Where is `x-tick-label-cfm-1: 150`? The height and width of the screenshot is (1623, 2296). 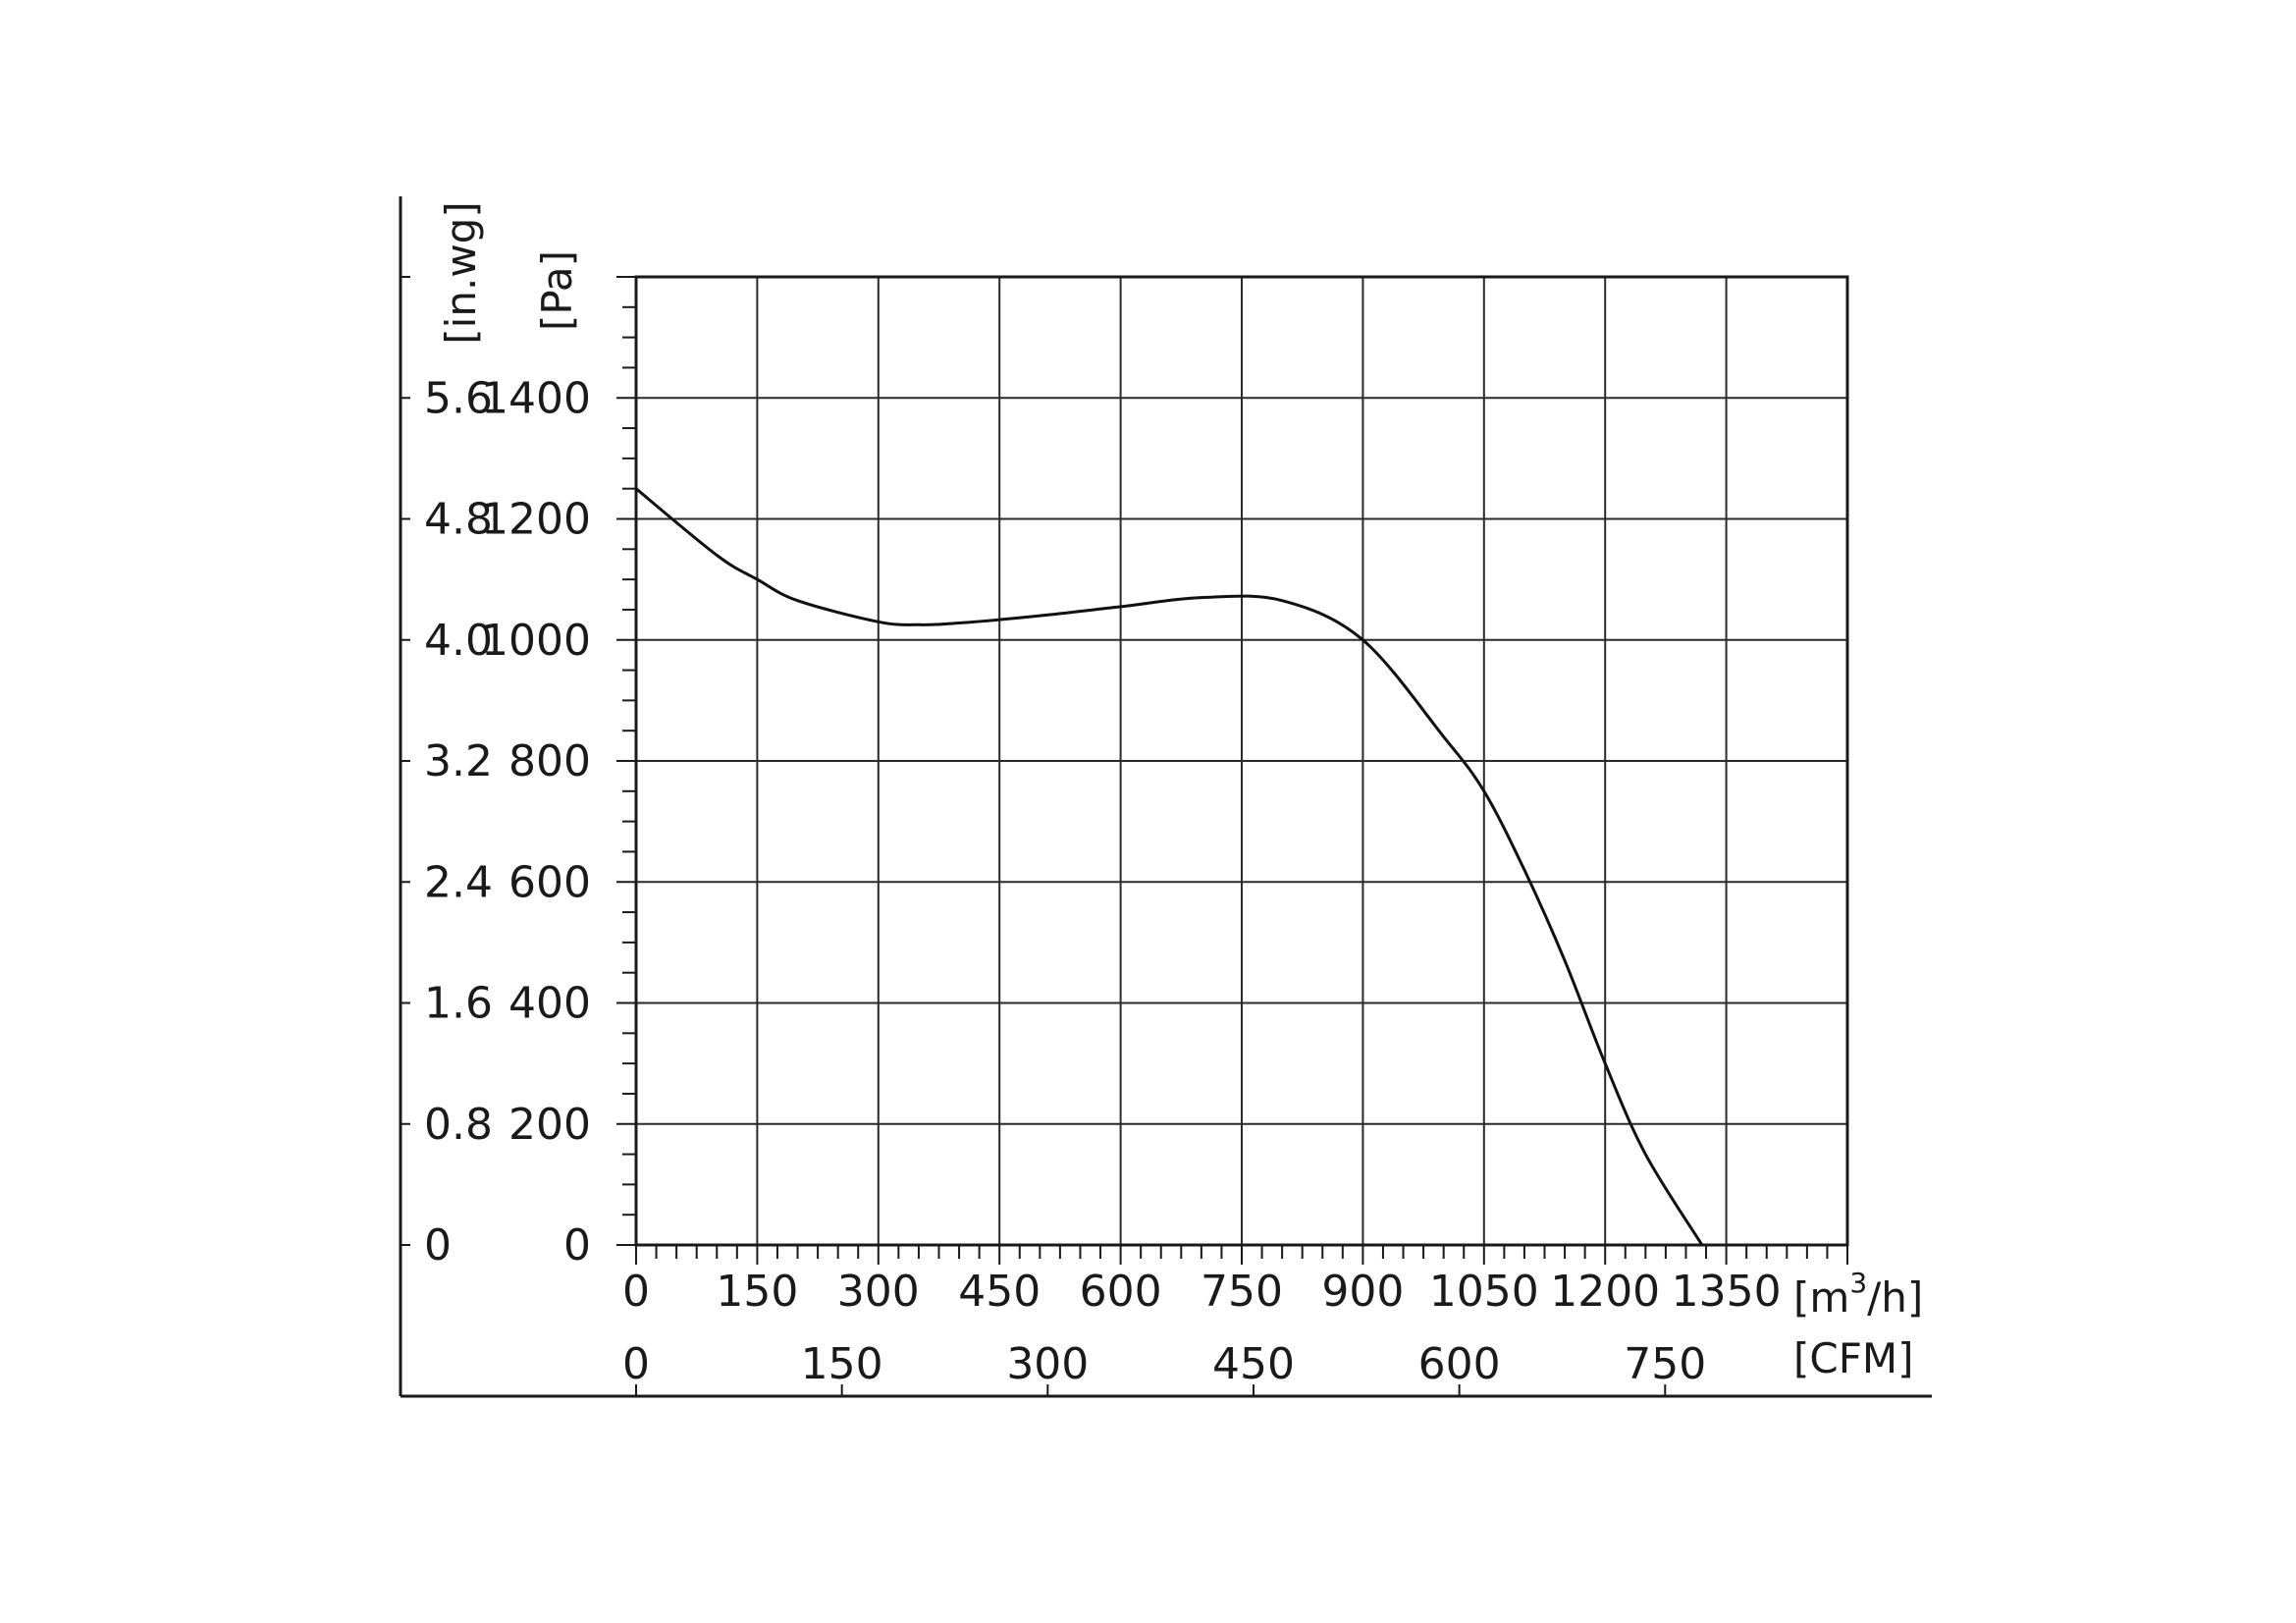 x-tick-label-cfm-1: 150 is located at coordinates (842, 1364).